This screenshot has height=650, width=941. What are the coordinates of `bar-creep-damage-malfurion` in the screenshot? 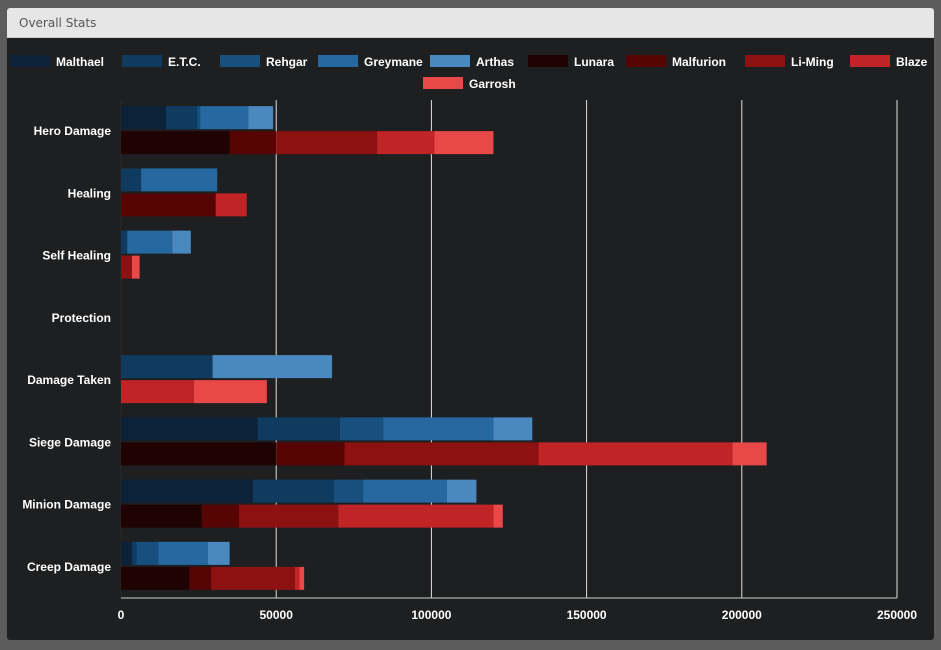 It's located at (200, 578).